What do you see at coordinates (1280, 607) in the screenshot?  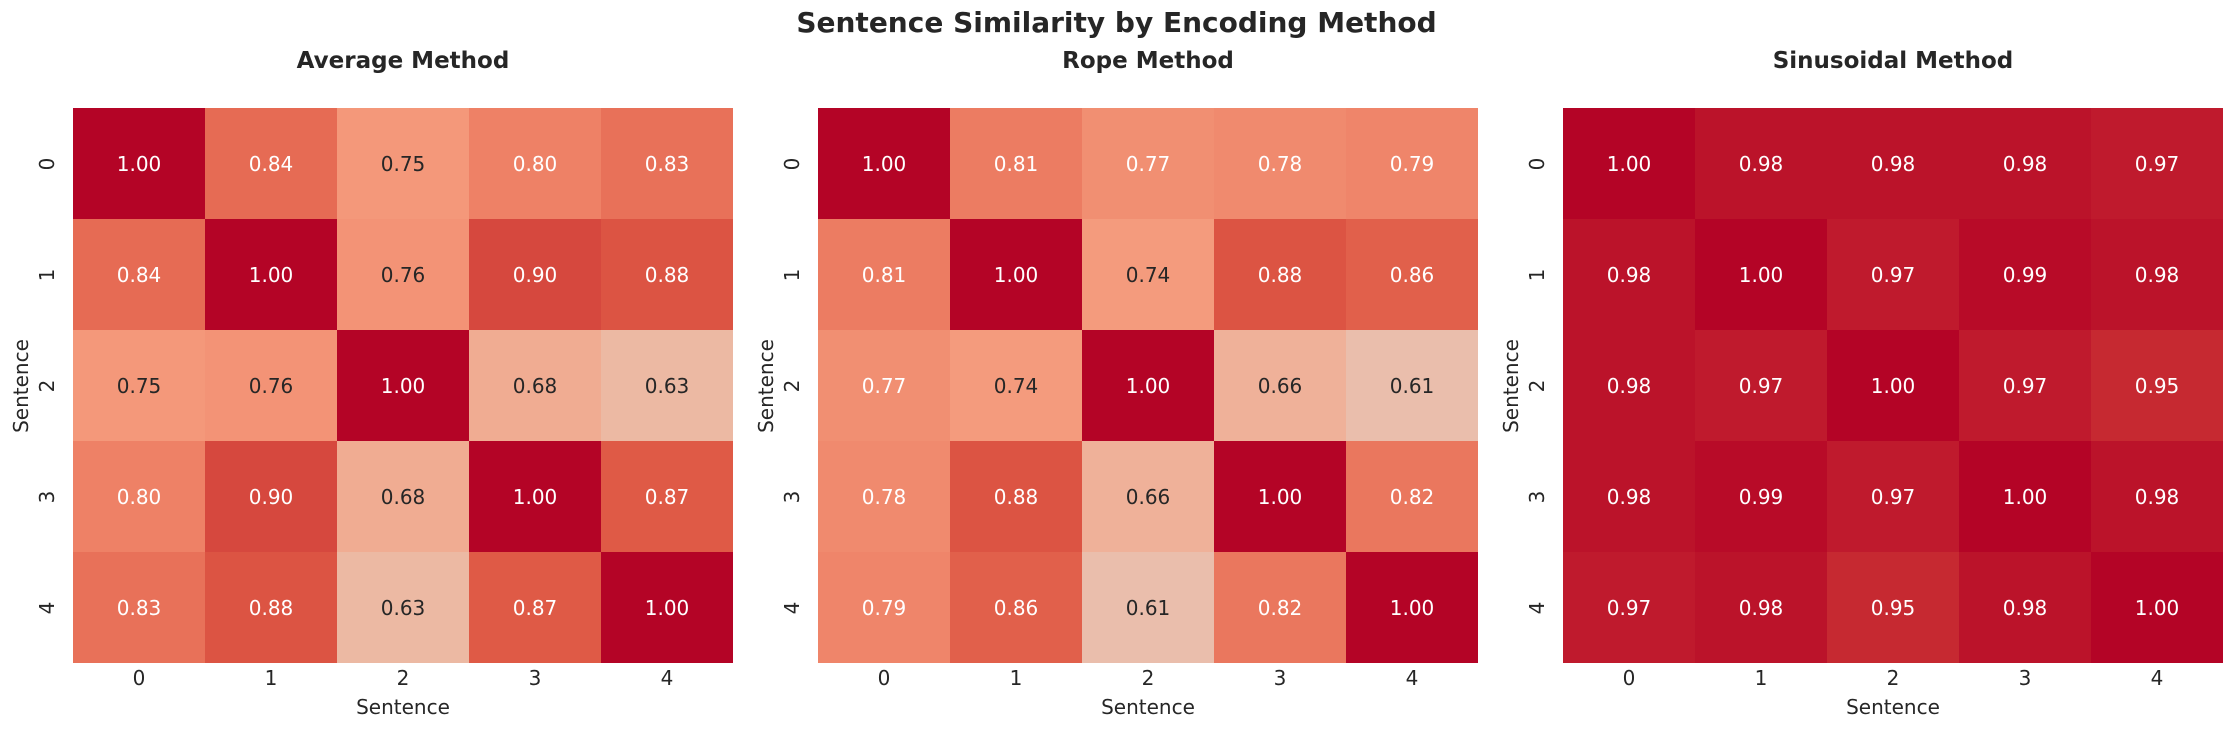 I see `heatmap-rope-method-cell-4-3: 0.82` at bounding box center [1280, 607].